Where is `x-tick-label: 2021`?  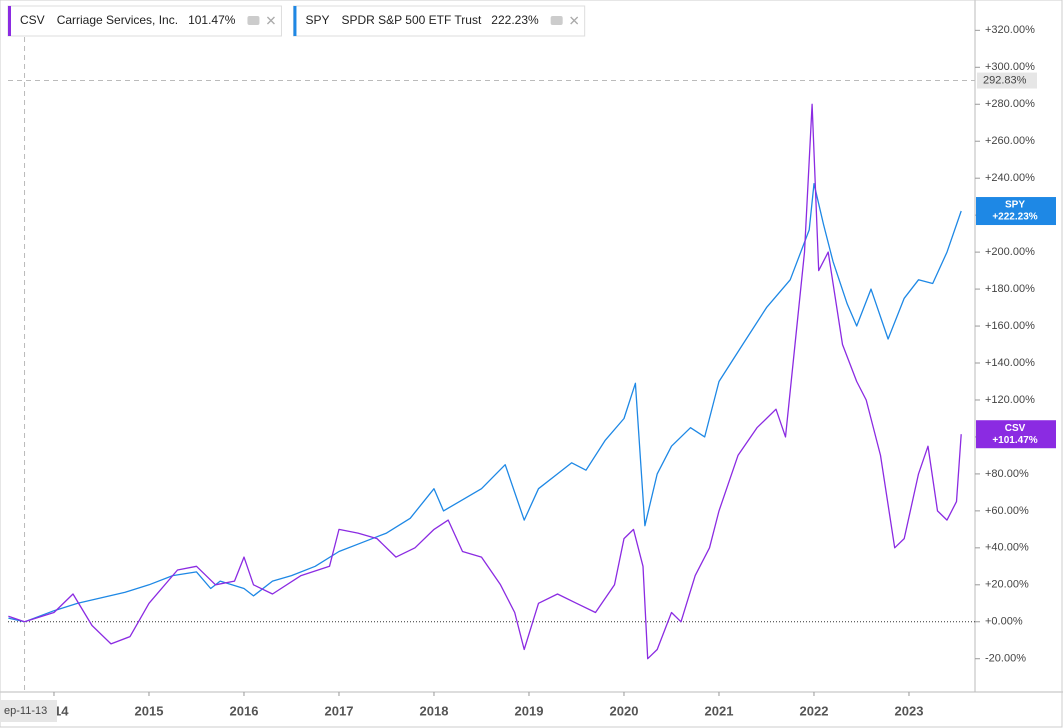 x-tick-label: 2021 is located at coordinates (719, 710).